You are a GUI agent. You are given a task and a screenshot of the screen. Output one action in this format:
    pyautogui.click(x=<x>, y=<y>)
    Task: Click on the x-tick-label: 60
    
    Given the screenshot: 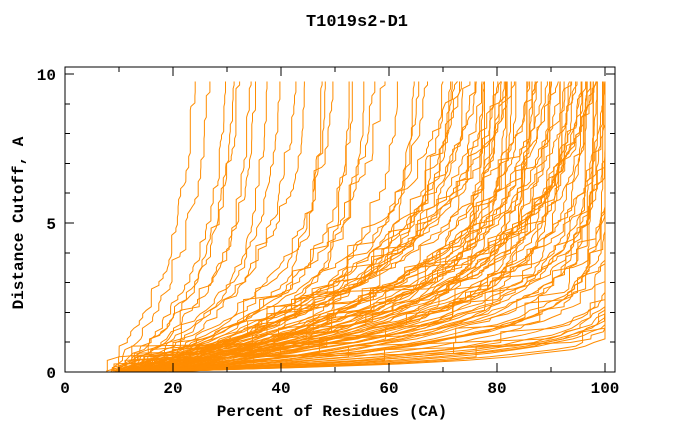 What is the action you would take?
    pyautogui.click(x=388, y=389)
    